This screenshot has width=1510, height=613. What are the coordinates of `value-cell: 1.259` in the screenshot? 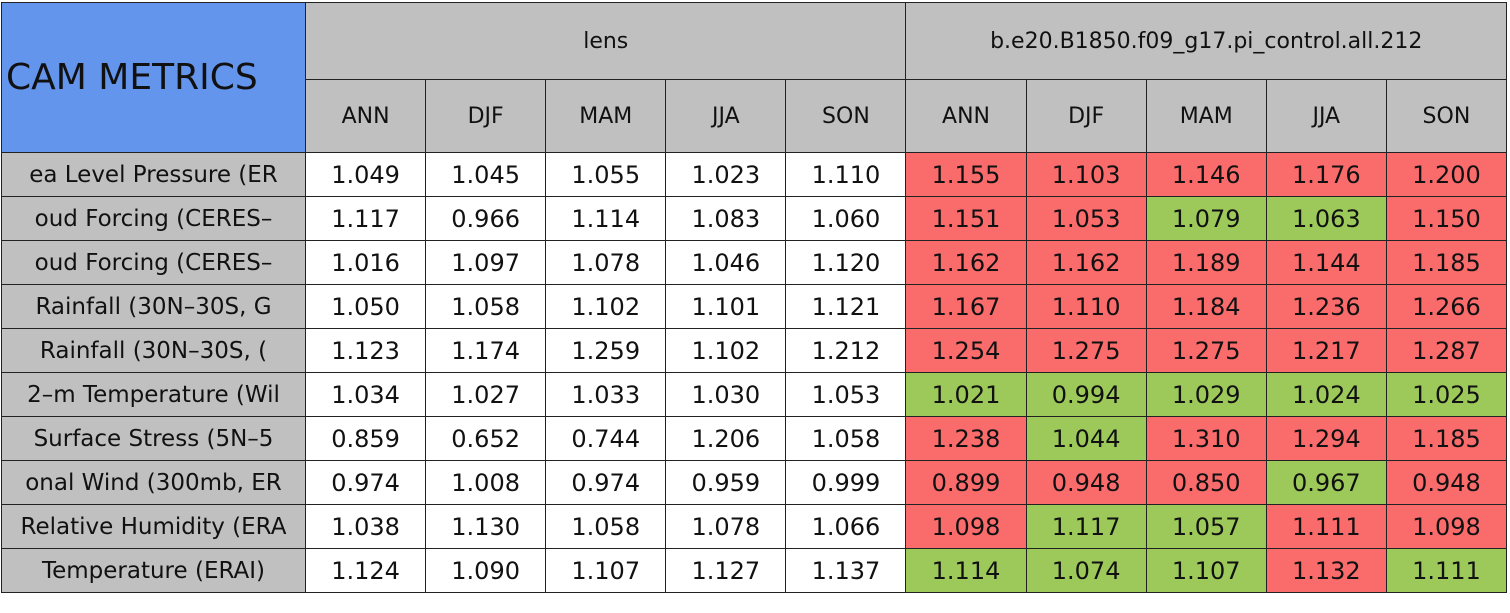 It's located at (606, 350).